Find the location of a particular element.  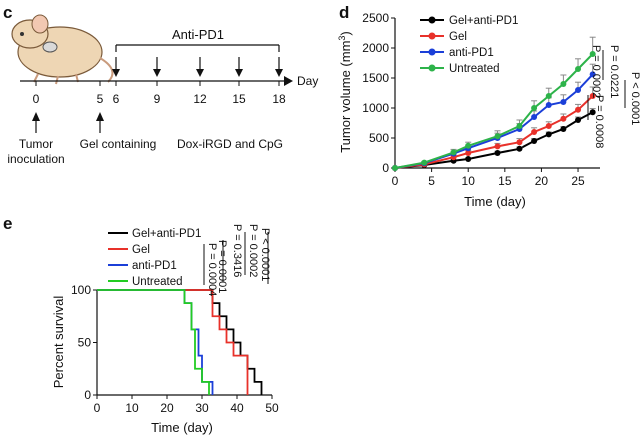

y-tick-label: 1000 is located at coordinates (375, 108).